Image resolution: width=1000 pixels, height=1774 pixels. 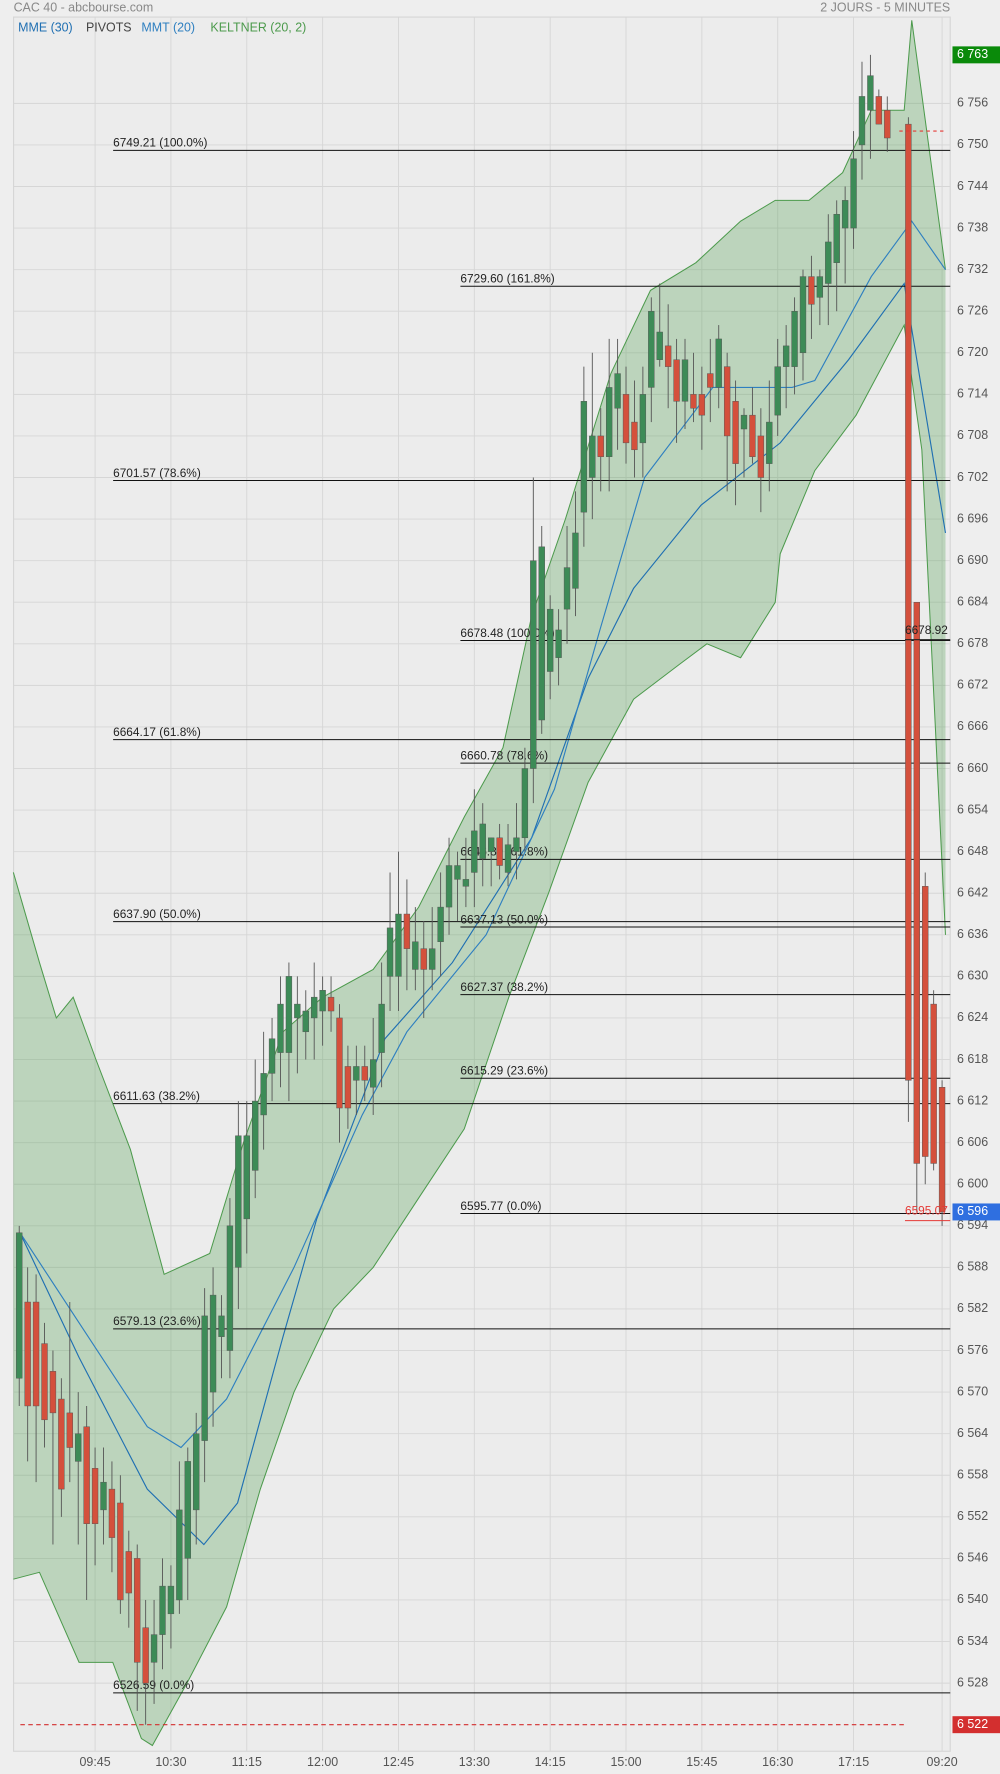 I want to click on x-tick-label: 12:45, so click(x=398, y=1762).